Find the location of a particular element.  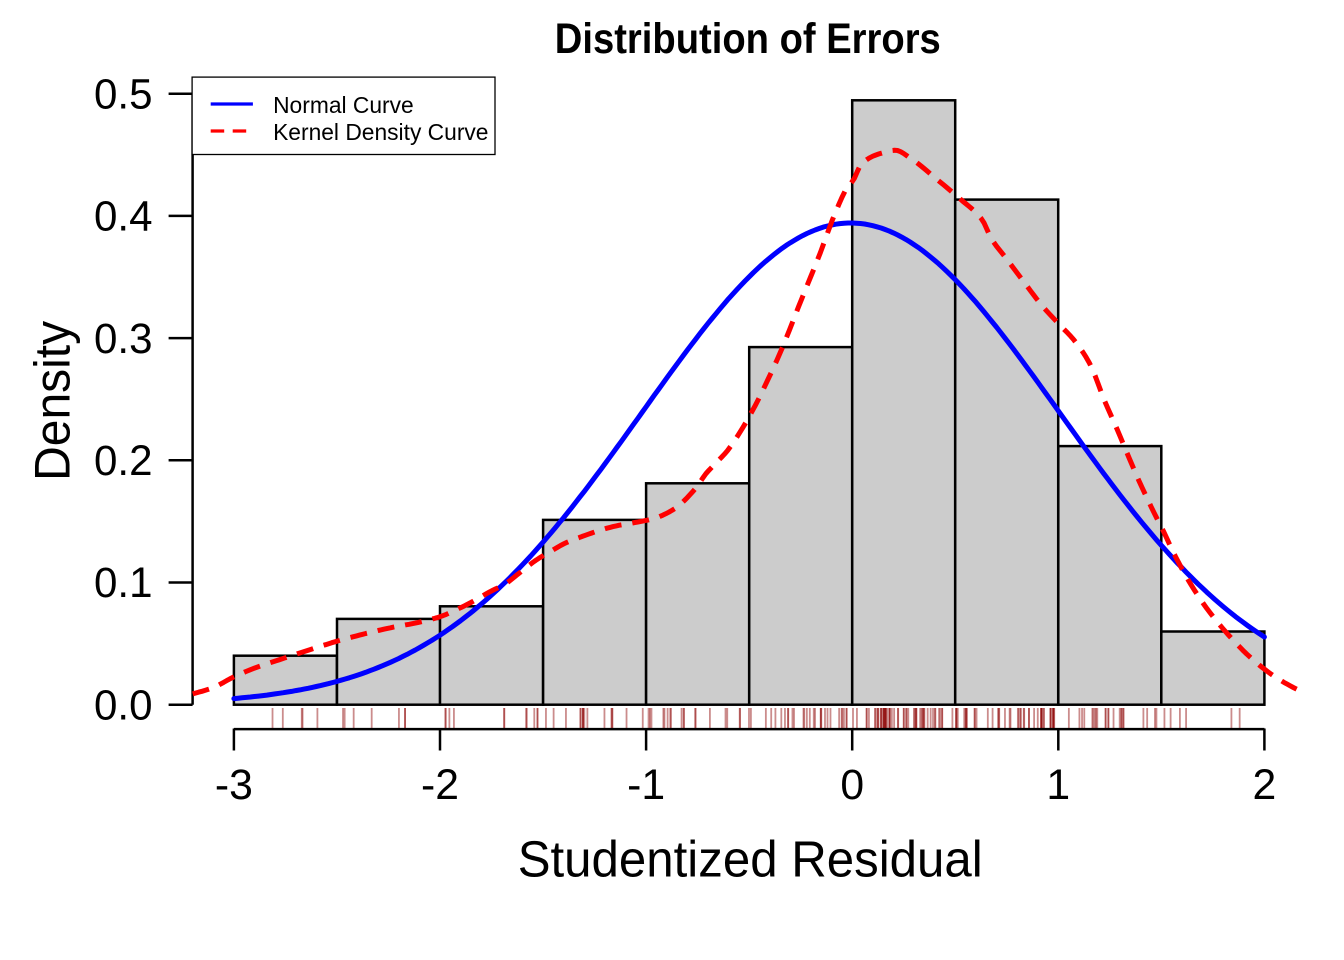

svg-text: 0.2 is located at coordinates (123, 461).